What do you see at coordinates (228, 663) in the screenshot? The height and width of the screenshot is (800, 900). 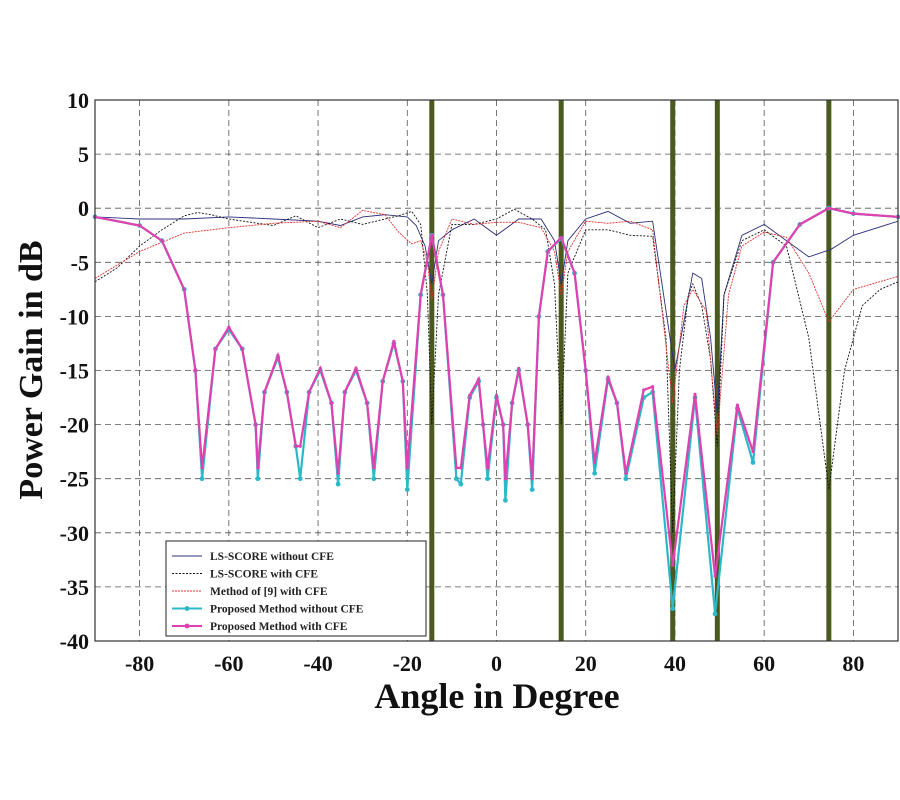 I see `x-tick-label: -60` at bounding box center [228, 663].